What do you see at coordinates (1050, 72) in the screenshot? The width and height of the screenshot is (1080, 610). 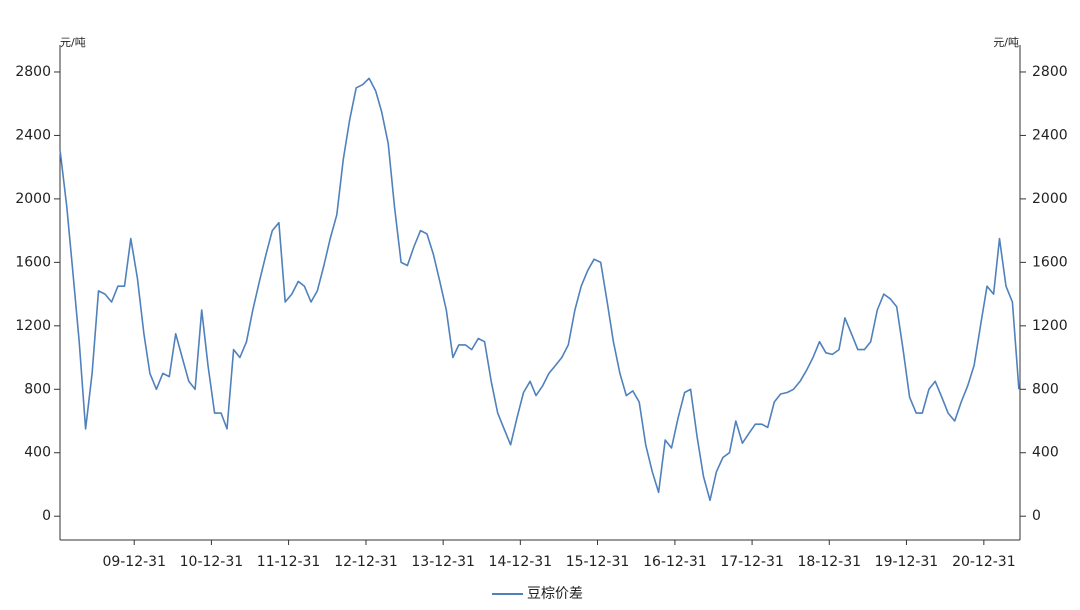 I see `y2-tick-label: 2800` at bounding box center [1050, 72].